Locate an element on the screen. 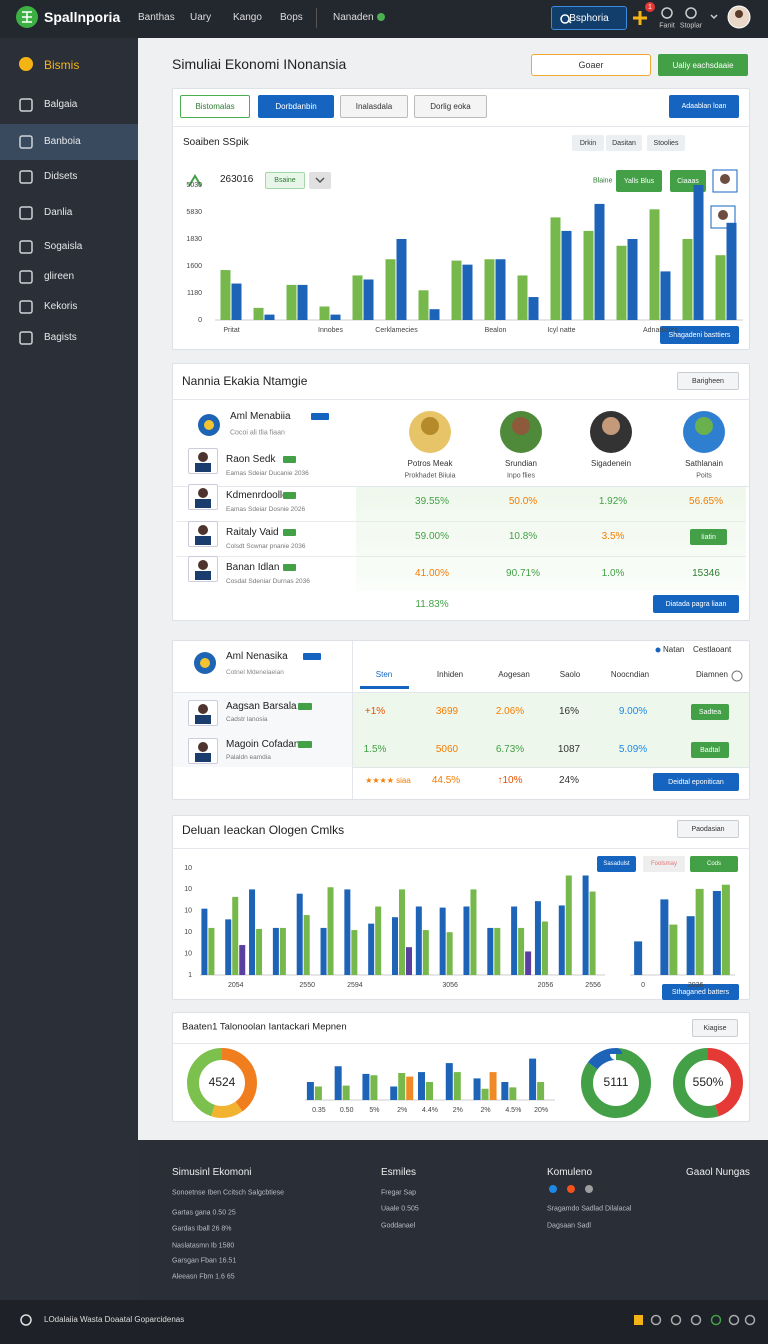 The image size is (768, 1344). stat-value: 263016 is located at coordinates (237, 179).